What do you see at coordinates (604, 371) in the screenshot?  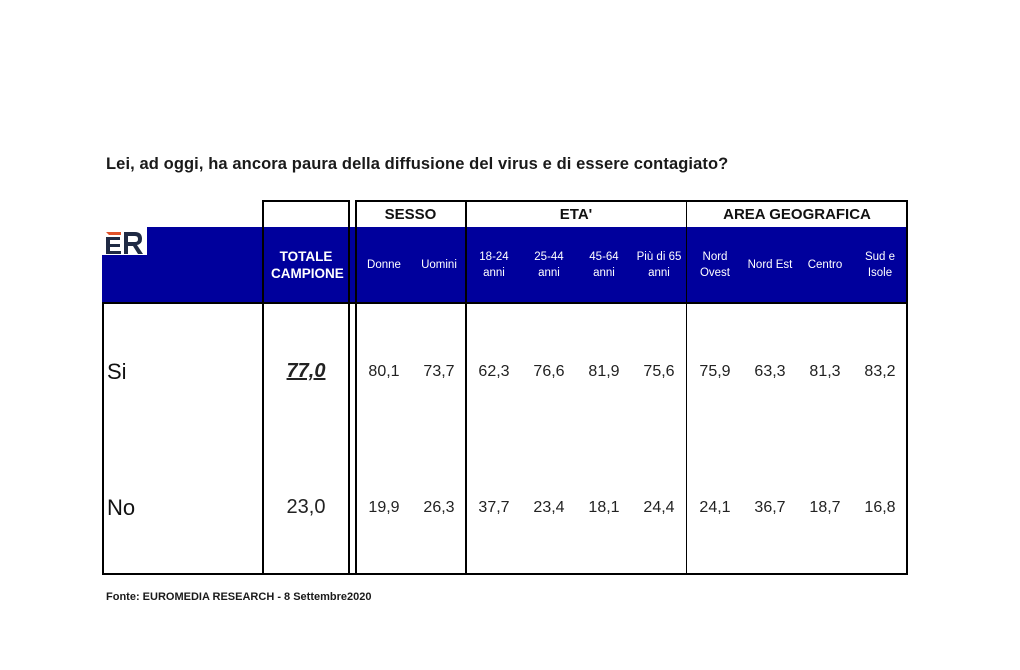 I see `cell-si-45-64: 81,9` at bounding box center [604, 371].